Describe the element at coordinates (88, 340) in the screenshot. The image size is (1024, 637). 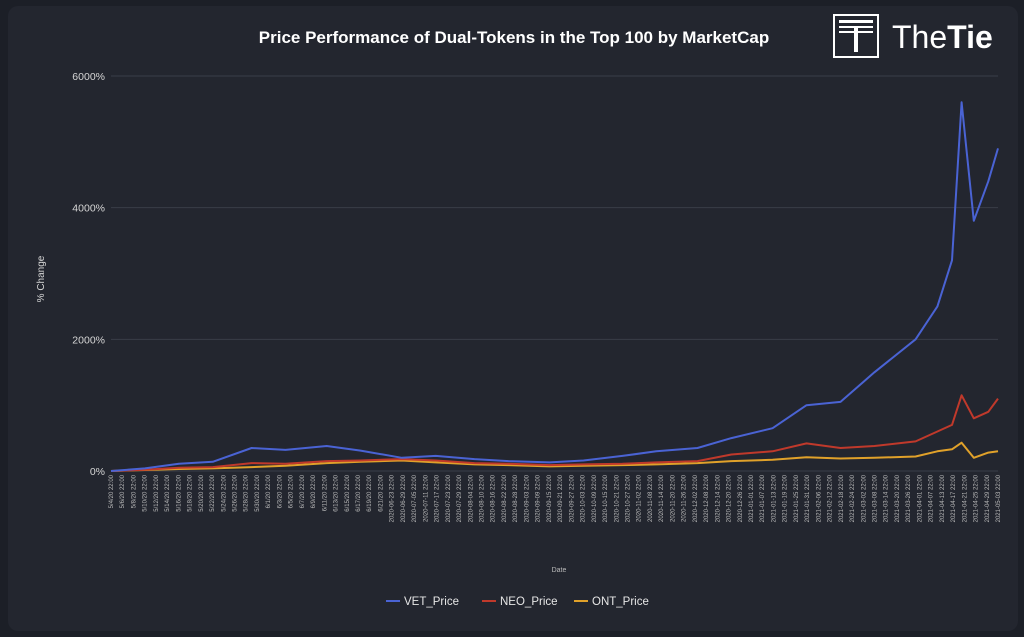
I see `y-tick-label: 2000%` at that location.